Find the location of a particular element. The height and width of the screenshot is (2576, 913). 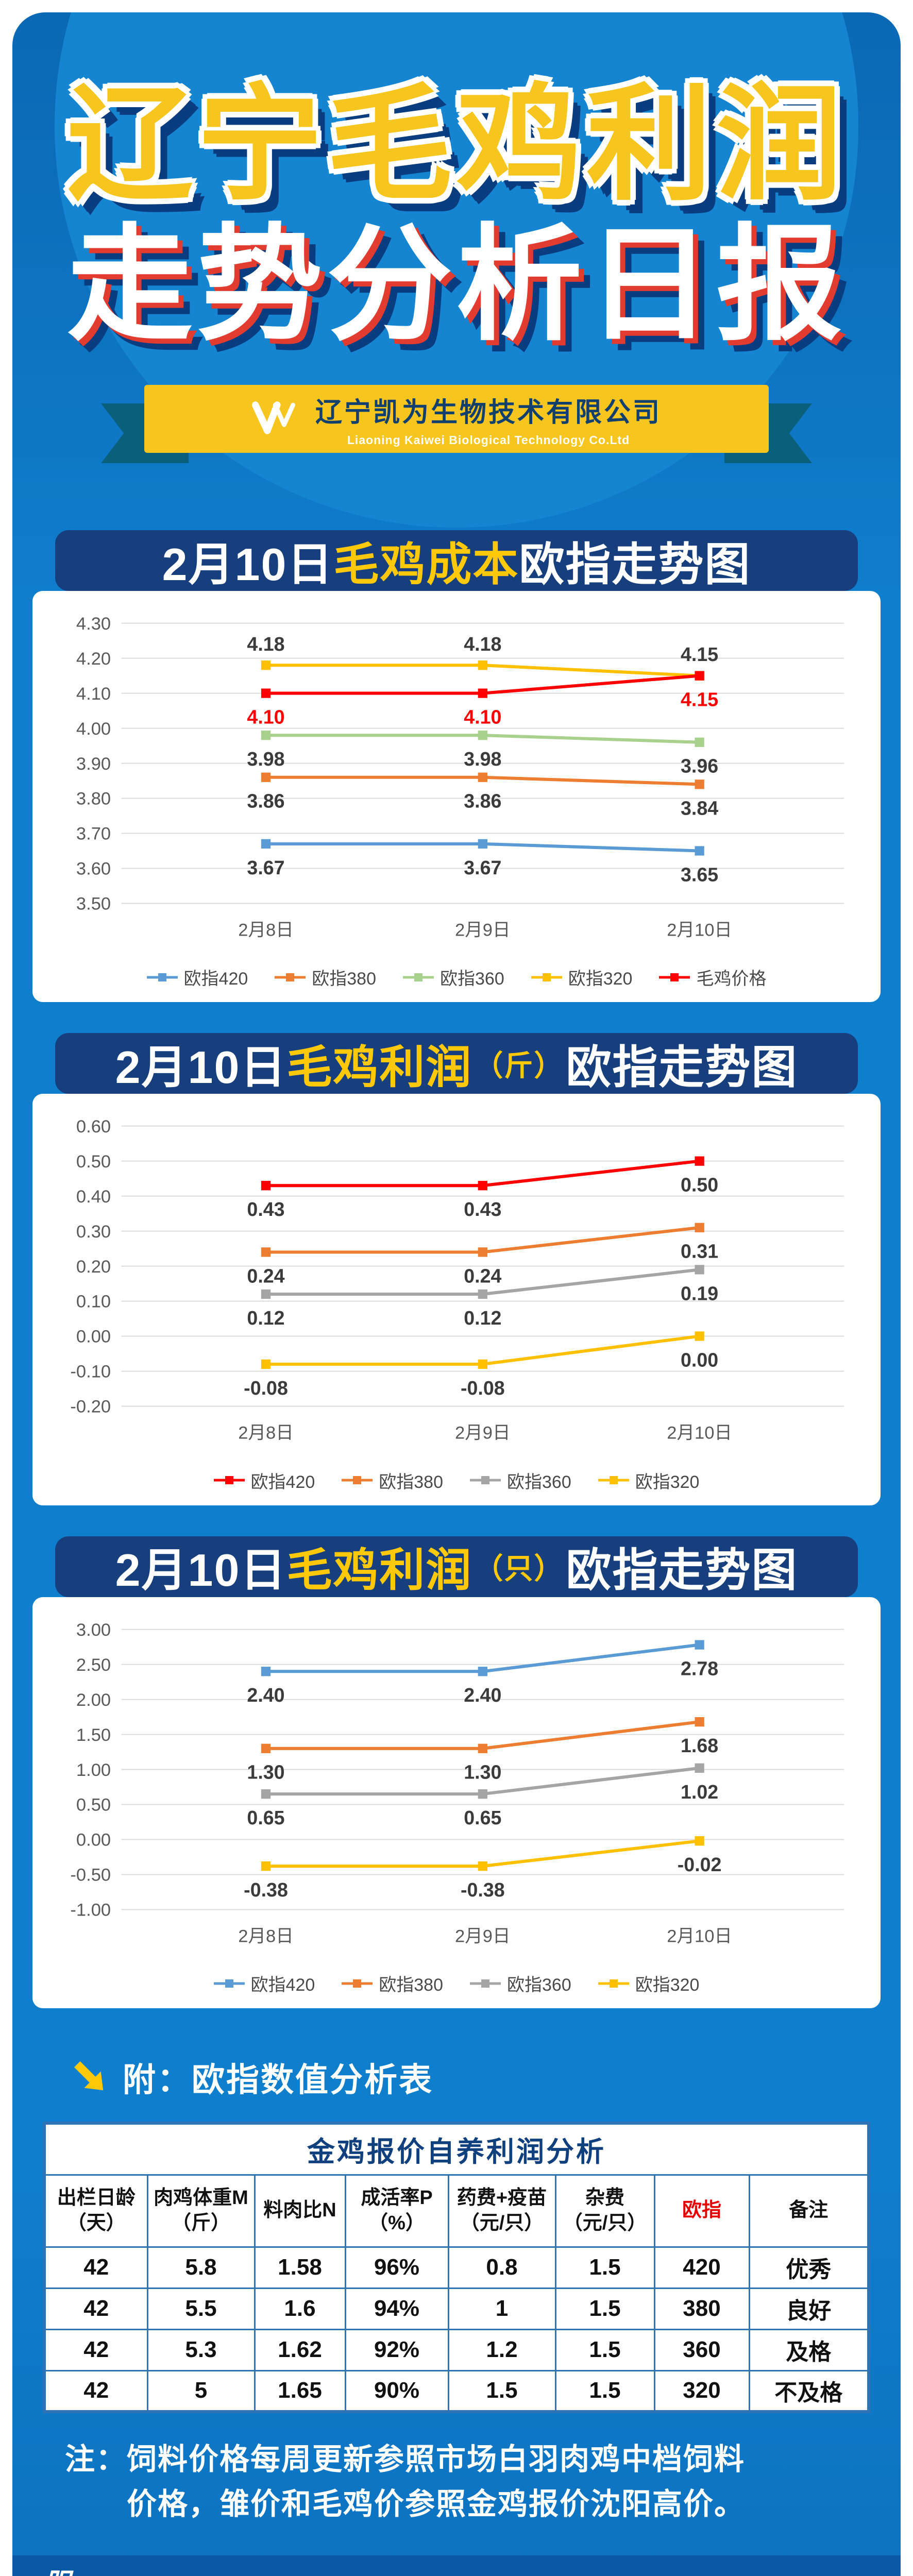

table-cell: 及格 is located at coordinates (809, 2349).